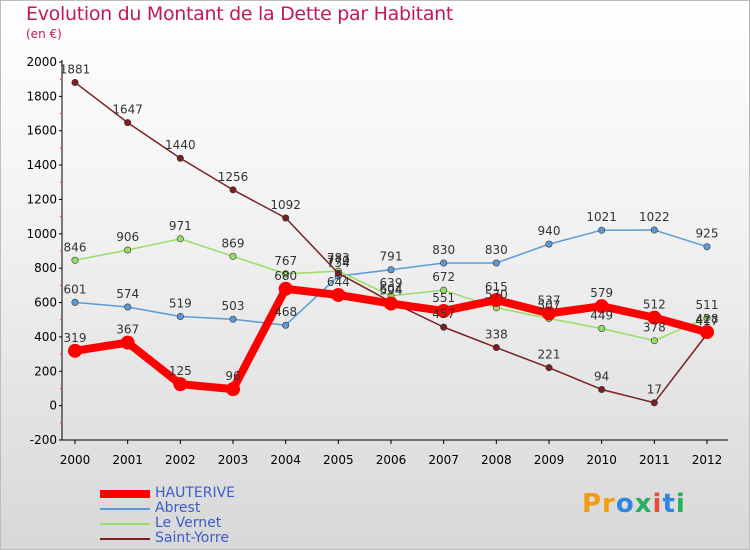  I want to click on legend-item-saint-yorre: Saint-Yorre, so click(180, 538).